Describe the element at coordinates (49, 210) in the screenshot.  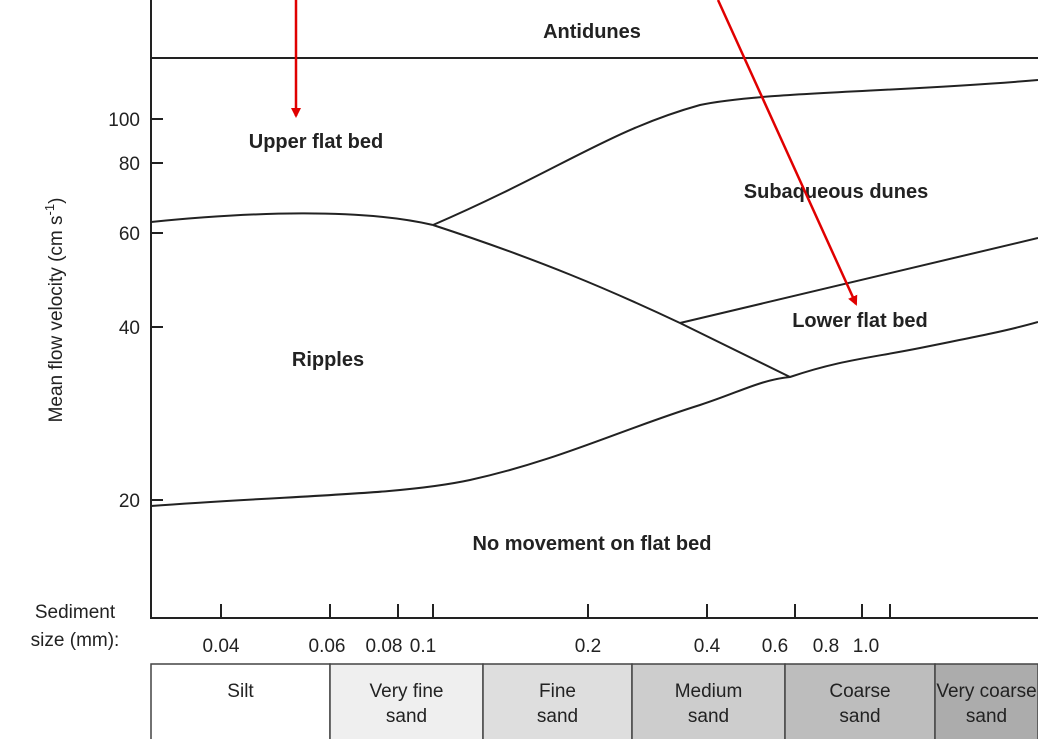
I see `y-axis-label-sup: -1` at that location.